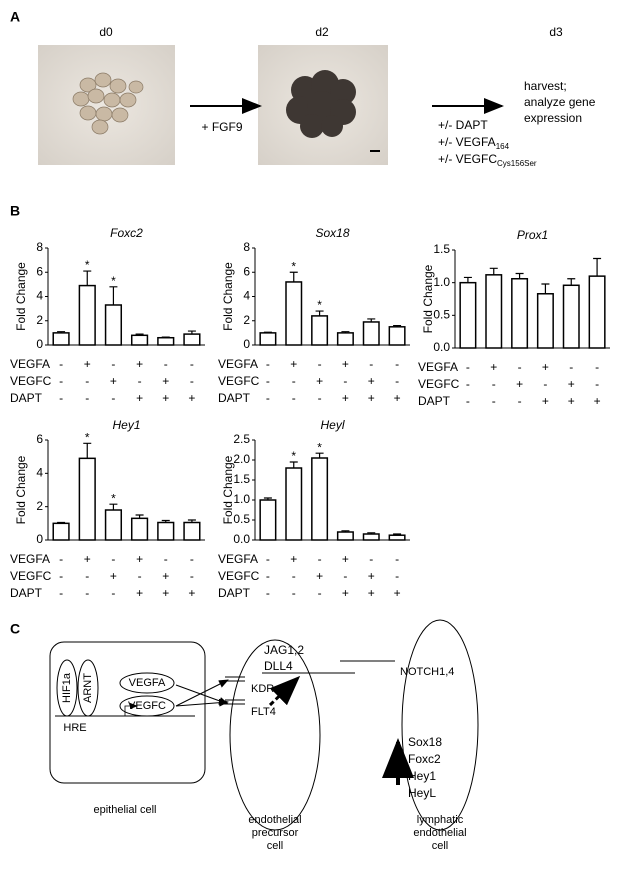 The image size is (624, 869). What do you see at coordinates (246, 344) in the screenshot?
I see `y-tick-label: 0` at bounding box center [246, 344].